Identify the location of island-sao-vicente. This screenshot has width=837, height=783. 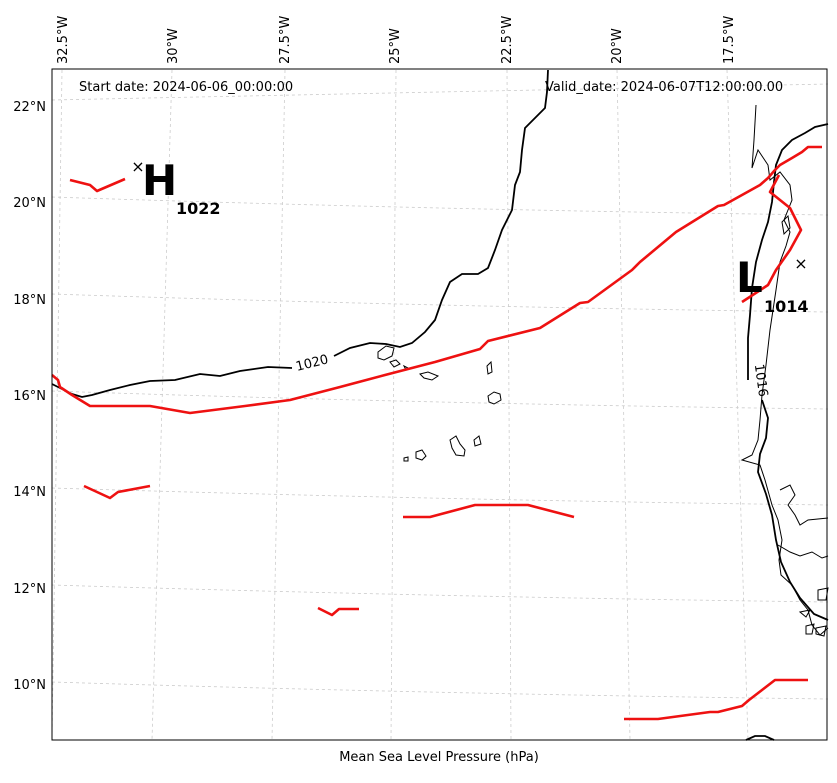
(395, 363).